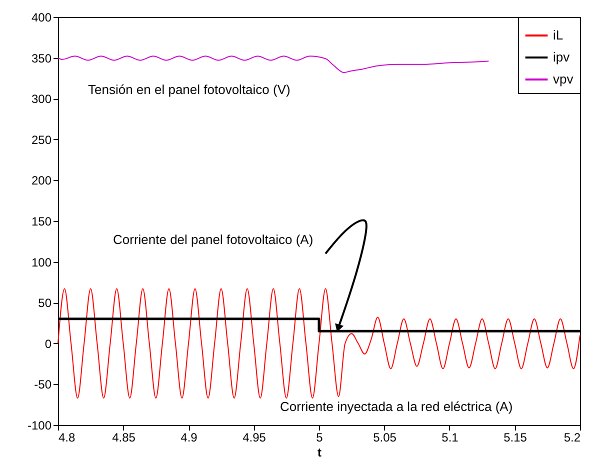 This screenshot has width=596, height=462. I want to click on y-tick-label: 200, so click(41, 181).